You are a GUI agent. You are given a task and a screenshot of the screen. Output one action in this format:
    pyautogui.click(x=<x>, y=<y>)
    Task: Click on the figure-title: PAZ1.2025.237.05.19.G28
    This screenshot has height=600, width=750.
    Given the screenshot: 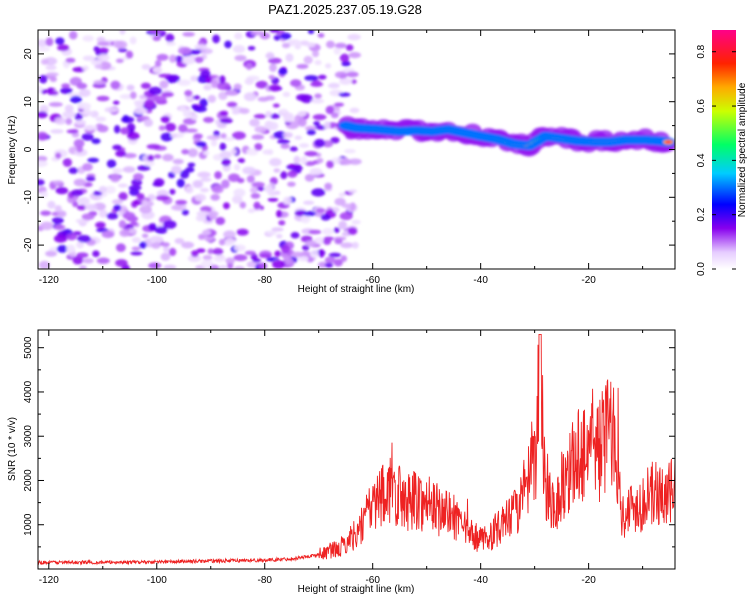 What is the action you would take?
    pyautogui.click(x=345, y=9)
    